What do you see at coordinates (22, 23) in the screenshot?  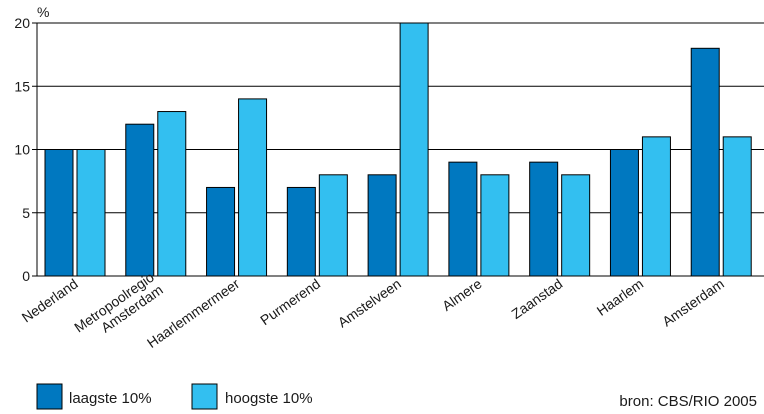 I see `y-tick-label-20: 20` at bounding box center [22, 23].